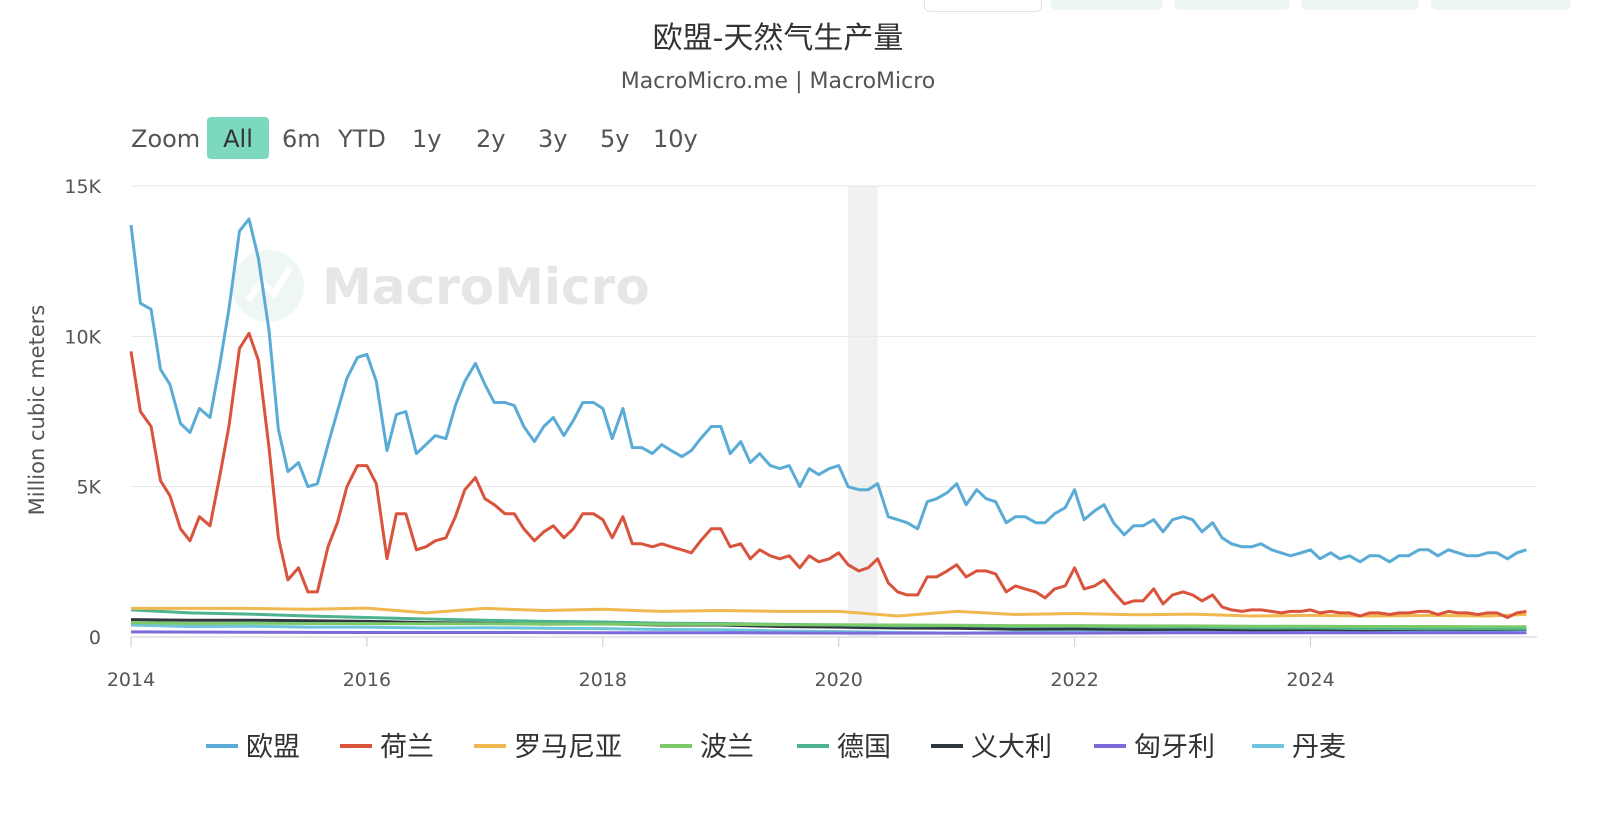  What do you see at coordinates (269, 284) in the screenshot?
I see `watermark-trend-icon` at bounding box center [269, 284].